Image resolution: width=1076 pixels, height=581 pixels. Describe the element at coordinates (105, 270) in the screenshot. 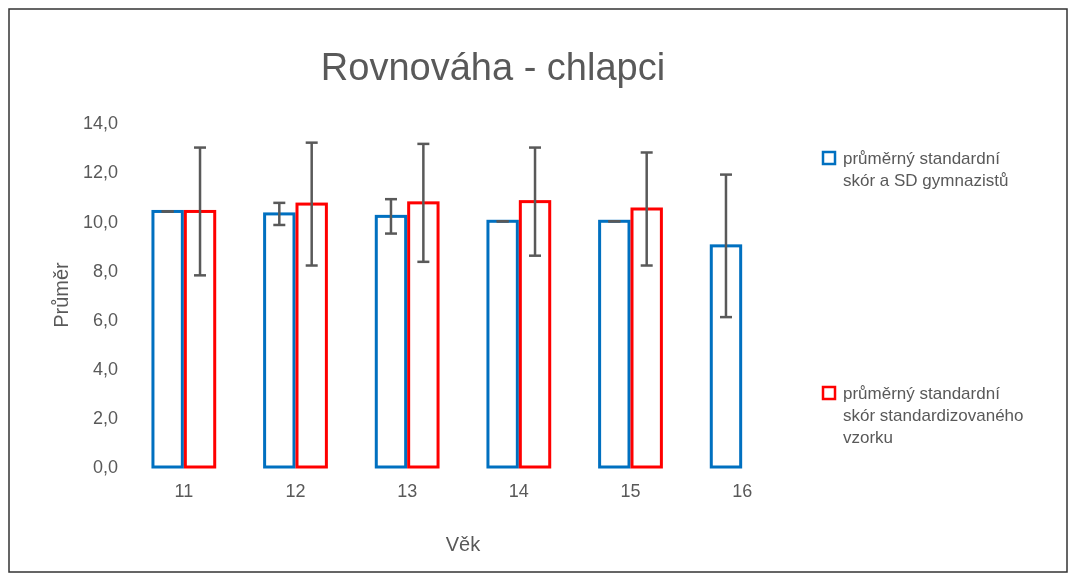

I see `y-tick-label: 8,0` at that location.